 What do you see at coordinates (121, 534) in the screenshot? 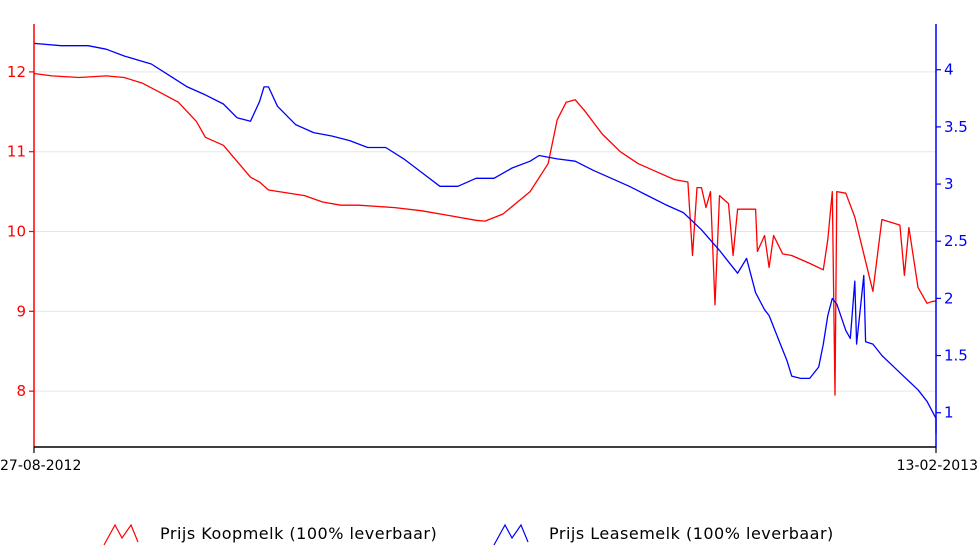
I see `legend-swatch-koopmelk` at bounding box center [121, 534].